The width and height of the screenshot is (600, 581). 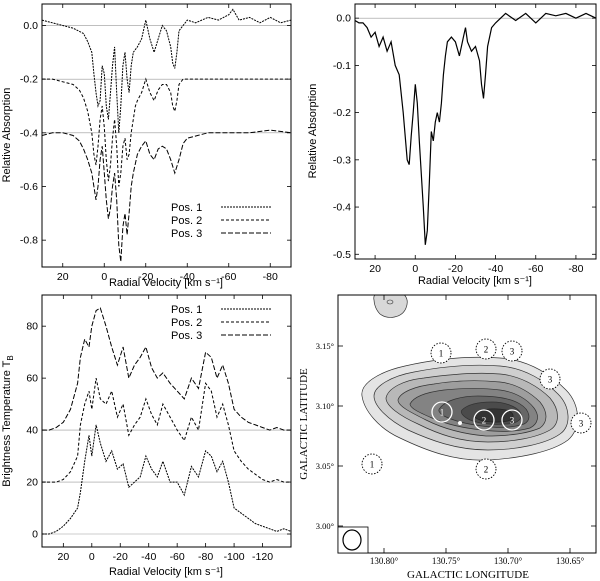 I want to click on y-tick-label: 0, so click(x=35, y=535).